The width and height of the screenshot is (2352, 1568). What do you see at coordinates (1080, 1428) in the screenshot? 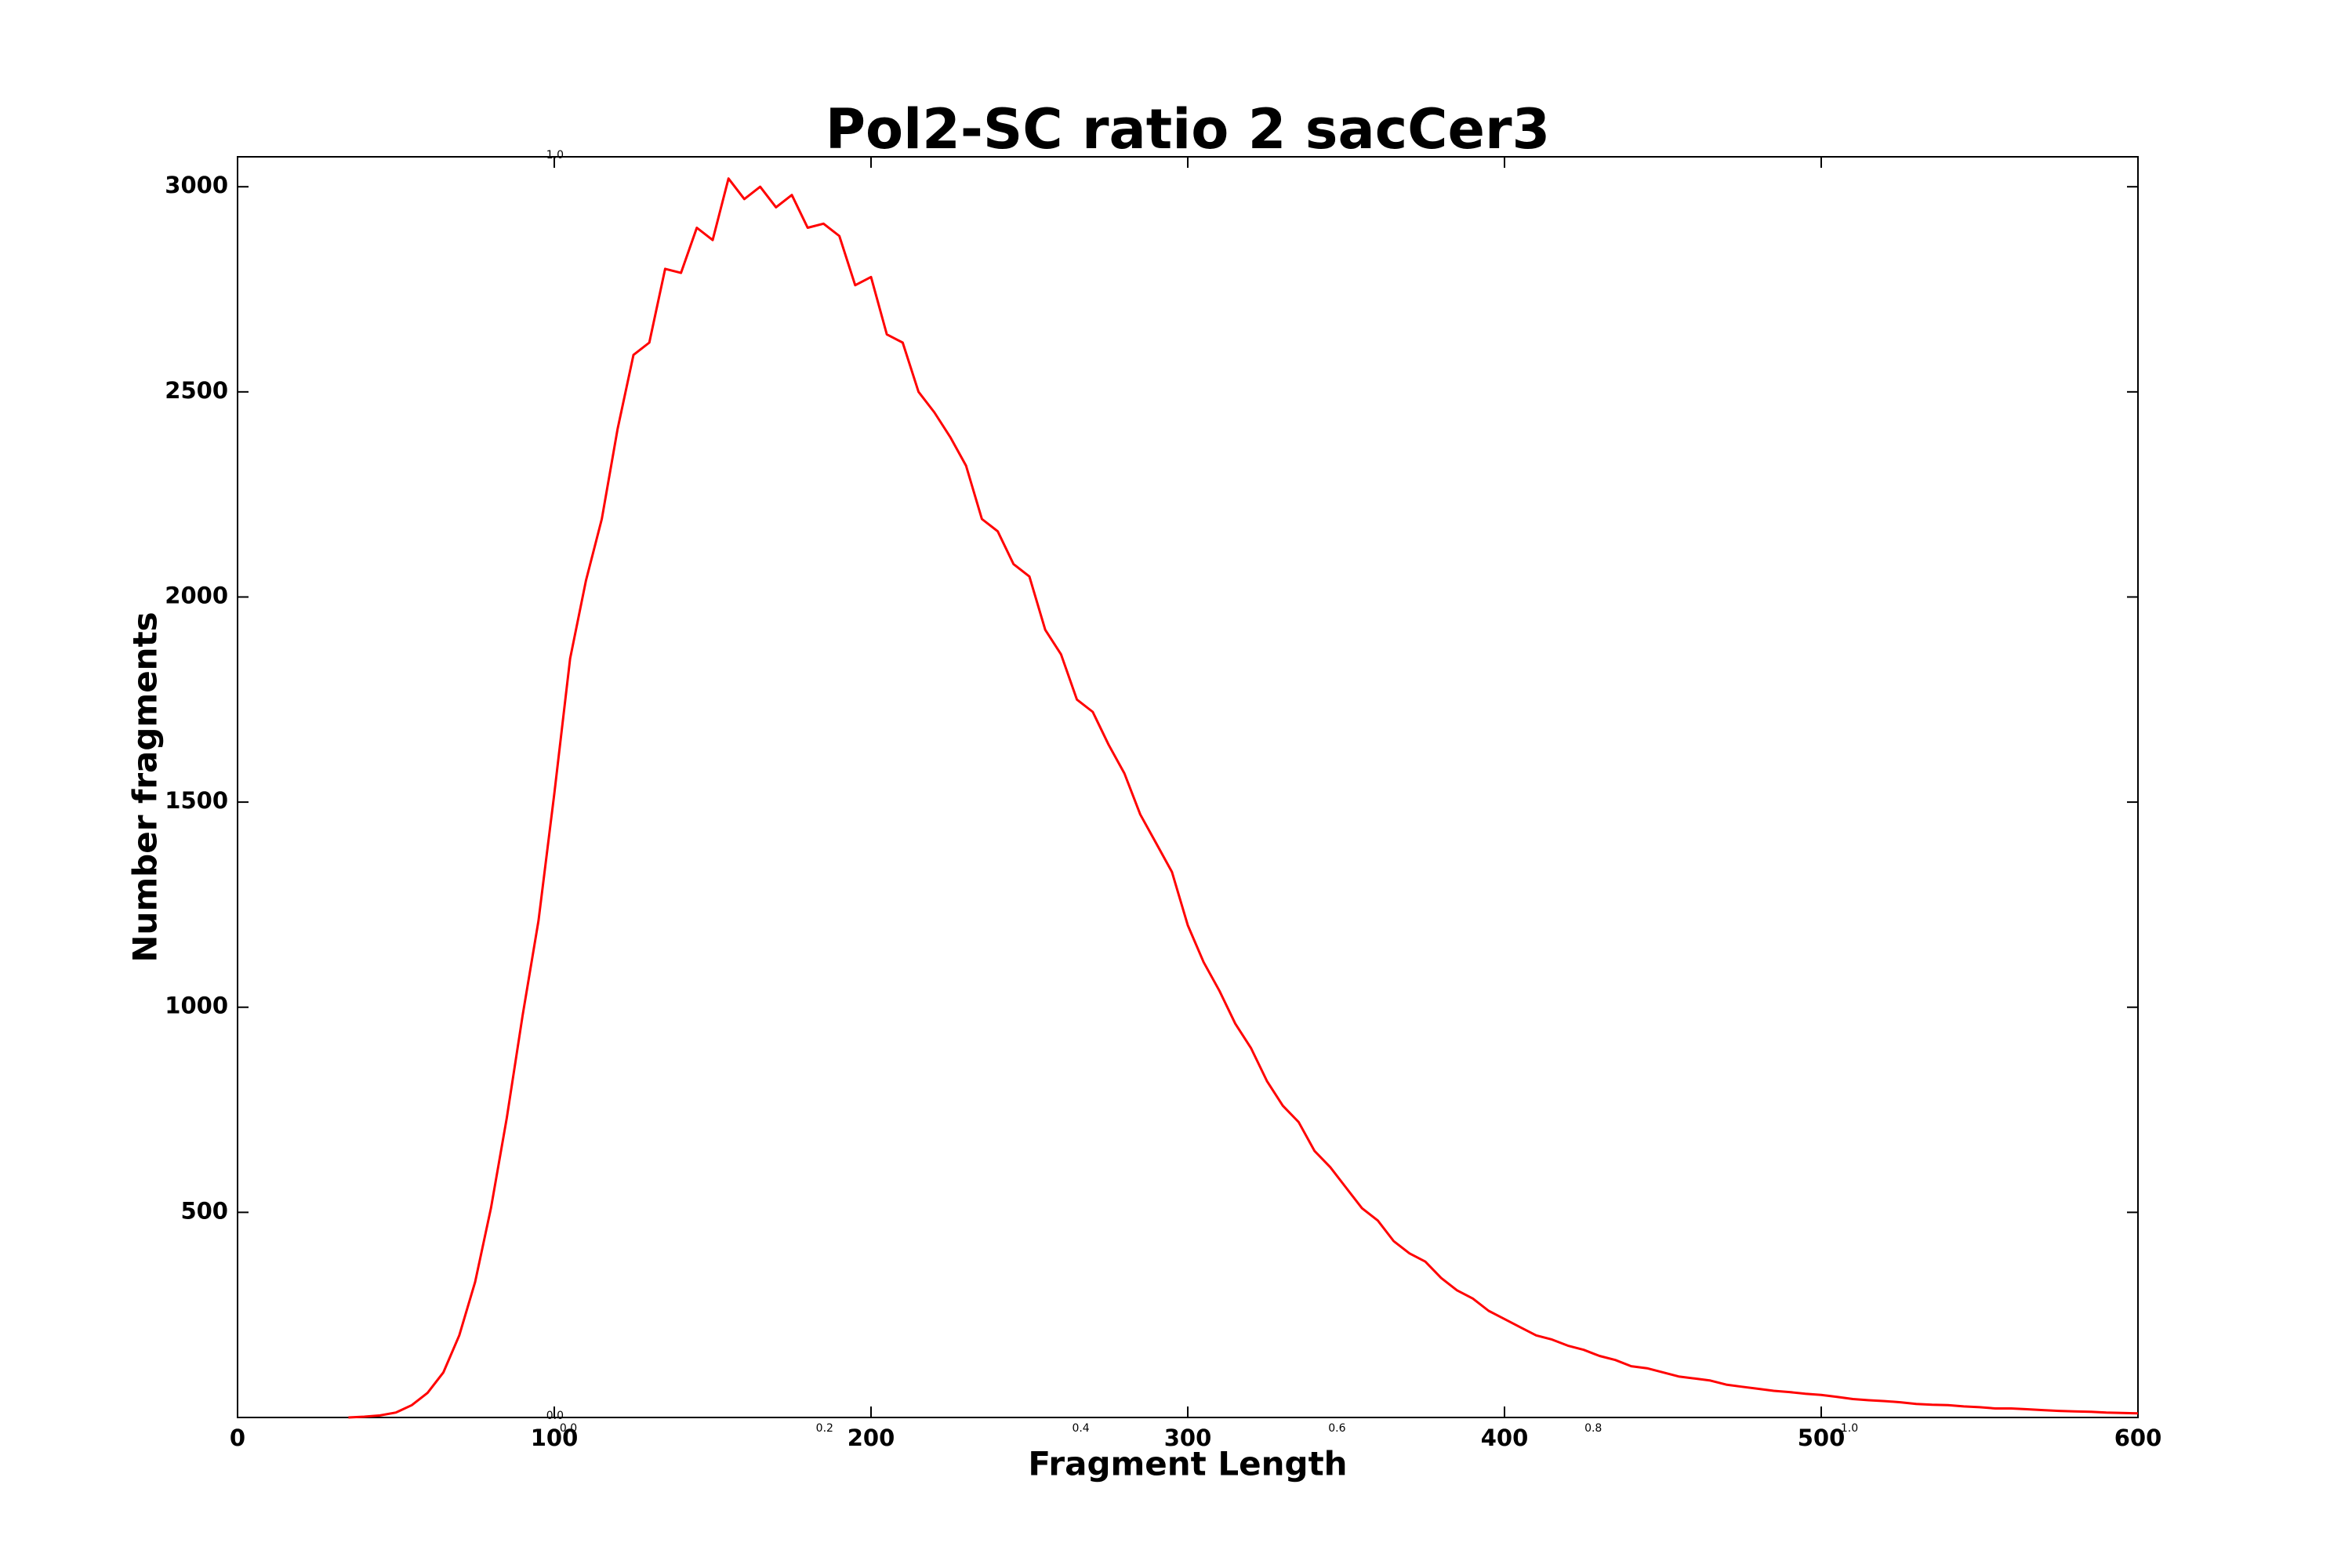
I see `overlay-x-tick-label: 0.4` at bounding box center [1080, 1428].